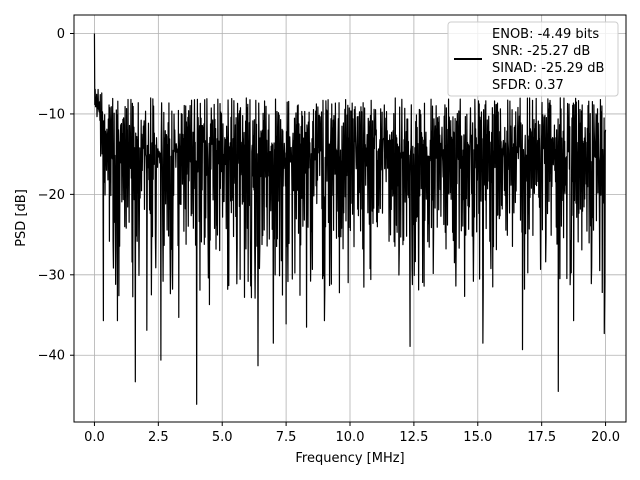 The height and width of the screenshot is (480, 640). I want to click on x-tick-label: 2.5, so click(158, 437).